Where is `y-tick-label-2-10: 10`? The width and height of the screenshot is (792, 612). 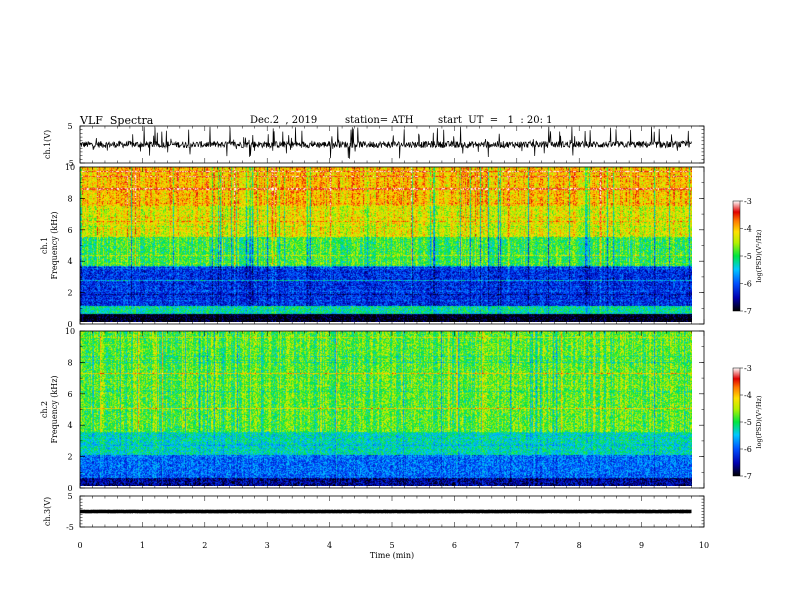
y-tick-label-2-10: 10 is located at coordinates (70, 331).